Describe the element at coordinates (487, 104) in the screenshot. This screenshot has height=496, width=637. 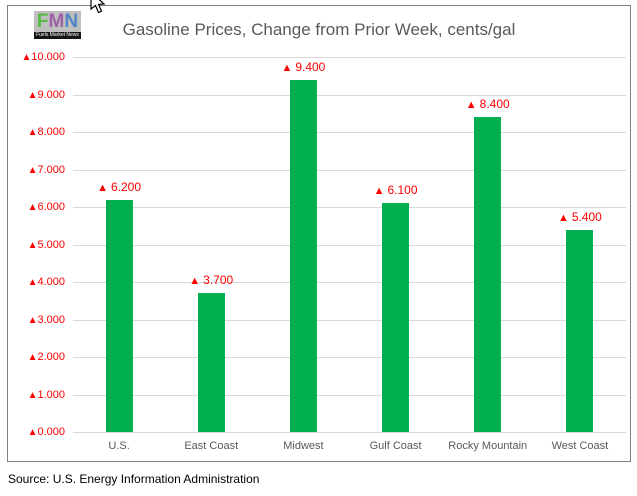
I see `data-label-rocky-mountain: ▲ 8.400` at that location.